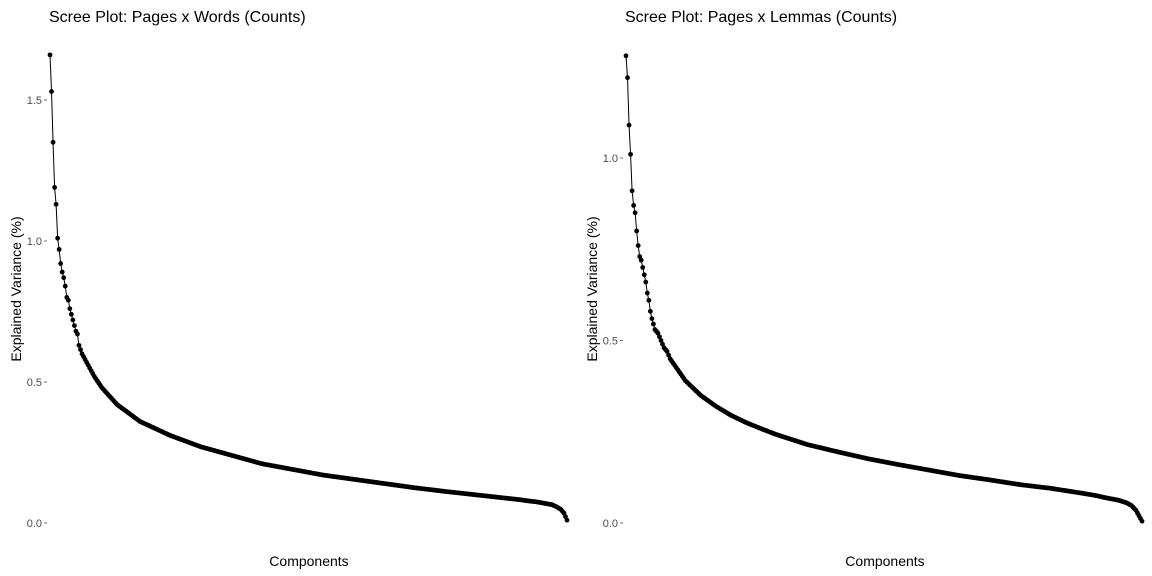 The image size is (1152, 576). What do you see at coordinates (177, 17) in the screenshot?
I see `chart-title-words: Scree Plot: Pages x Words (Counts)` at bounding box center [177, 17].